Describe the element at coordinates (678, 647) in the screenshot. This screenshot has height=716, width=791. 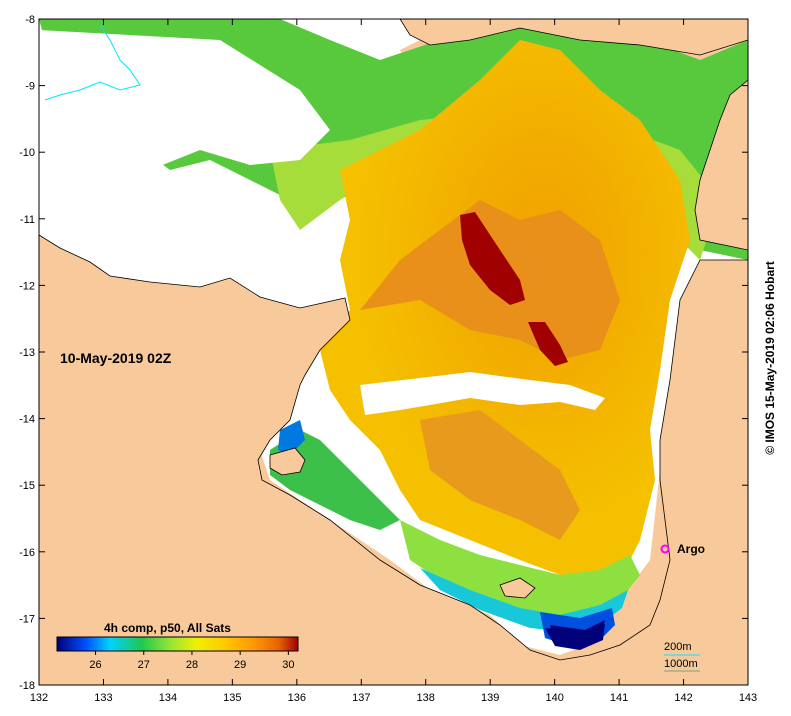
I see `contour-legend-200m: 200m` at that location.